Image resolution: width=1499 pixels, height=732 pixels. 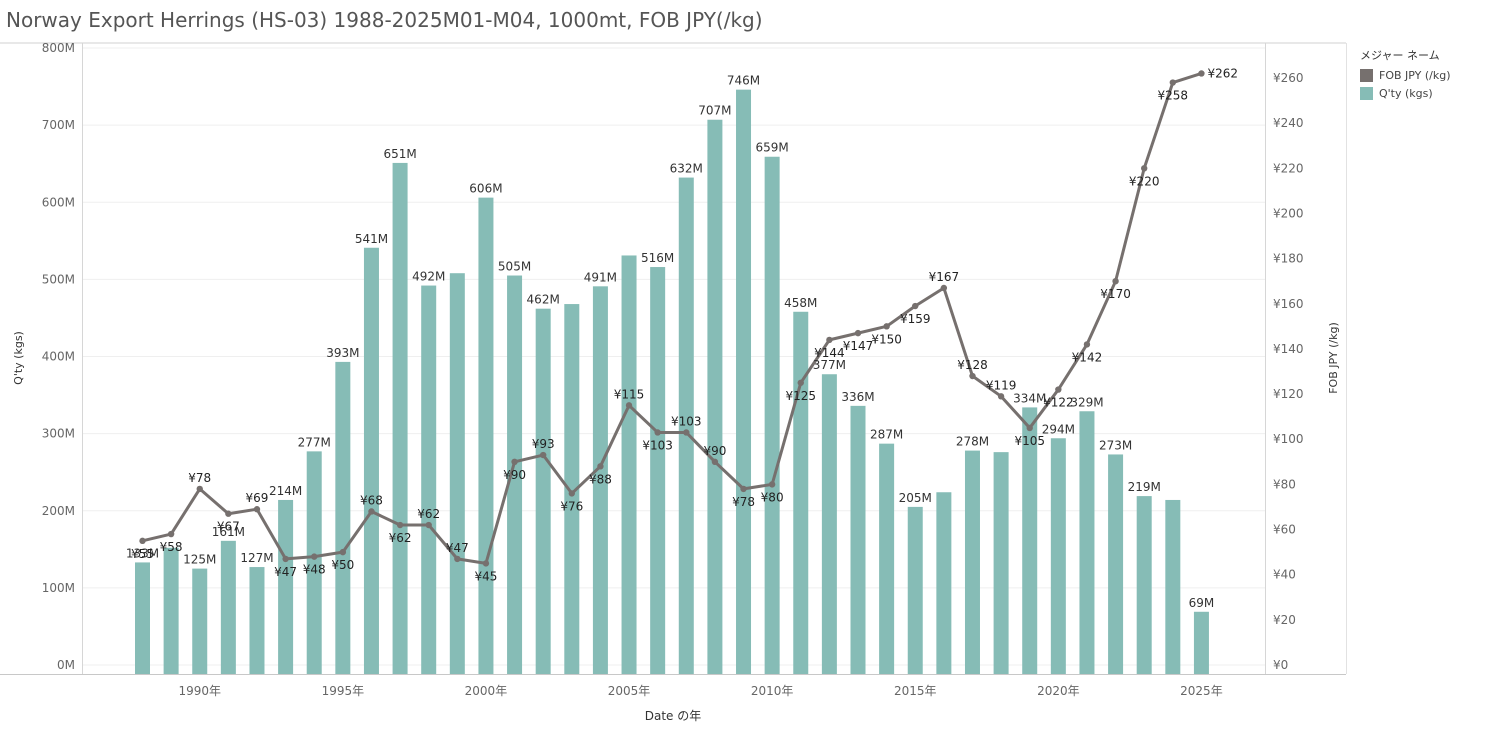 I want to click on price-data-label: ¥78, so click(x=743, y=502).